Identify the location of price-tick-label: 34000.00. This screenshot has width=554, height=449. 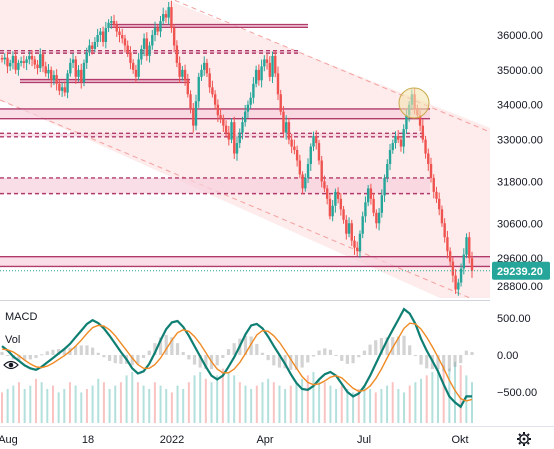
(520, 106).